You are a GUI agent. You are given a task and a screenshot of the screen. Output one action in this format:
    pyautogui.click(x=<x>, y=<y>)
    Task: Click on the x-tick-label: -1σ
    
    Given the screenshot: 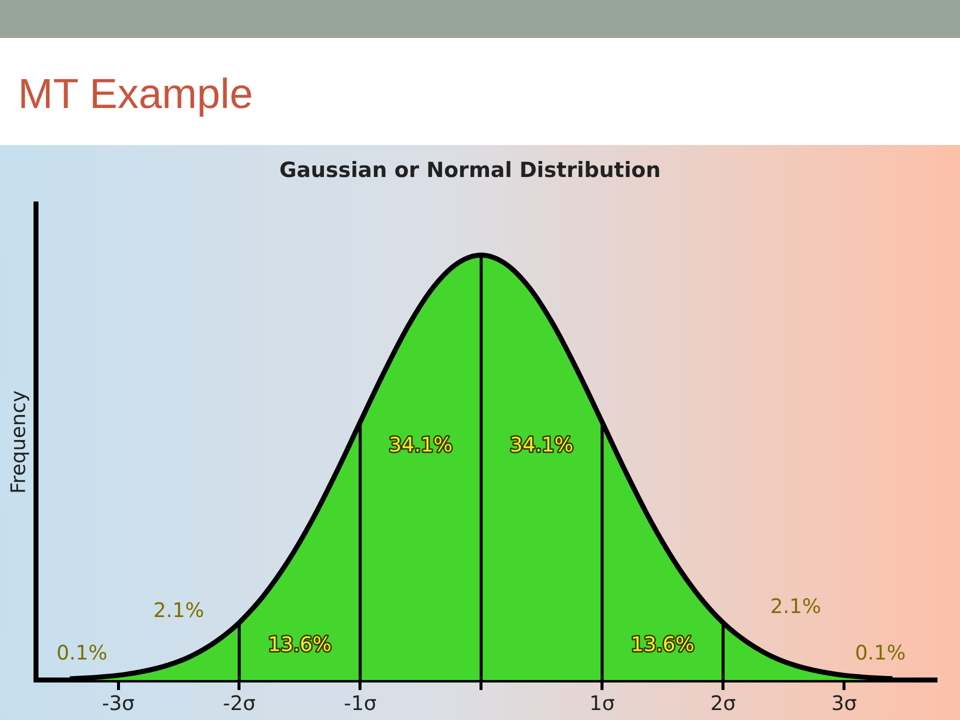 What is the action you would take?
    pyautogui.click(x=360, y=703)
    